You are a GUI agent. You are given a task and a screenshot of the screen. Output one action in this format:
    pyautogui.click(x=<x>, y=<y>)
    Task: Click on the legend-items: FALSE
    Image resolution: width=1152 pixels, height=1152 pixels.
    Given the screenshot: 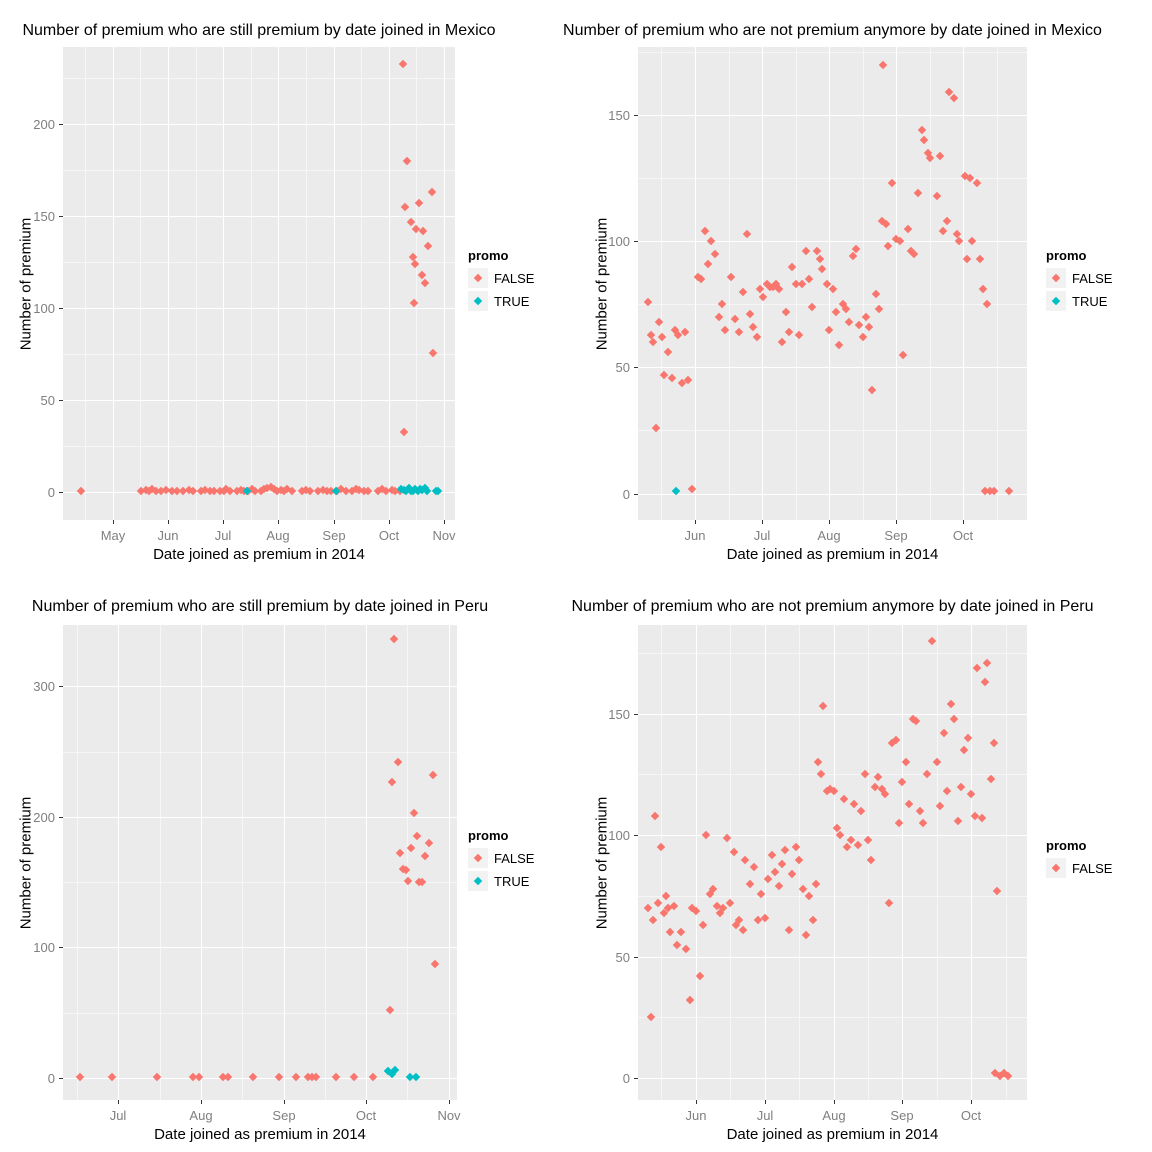 What is the action you would take?
    pyautogui.click(x=1079, y=868)
    